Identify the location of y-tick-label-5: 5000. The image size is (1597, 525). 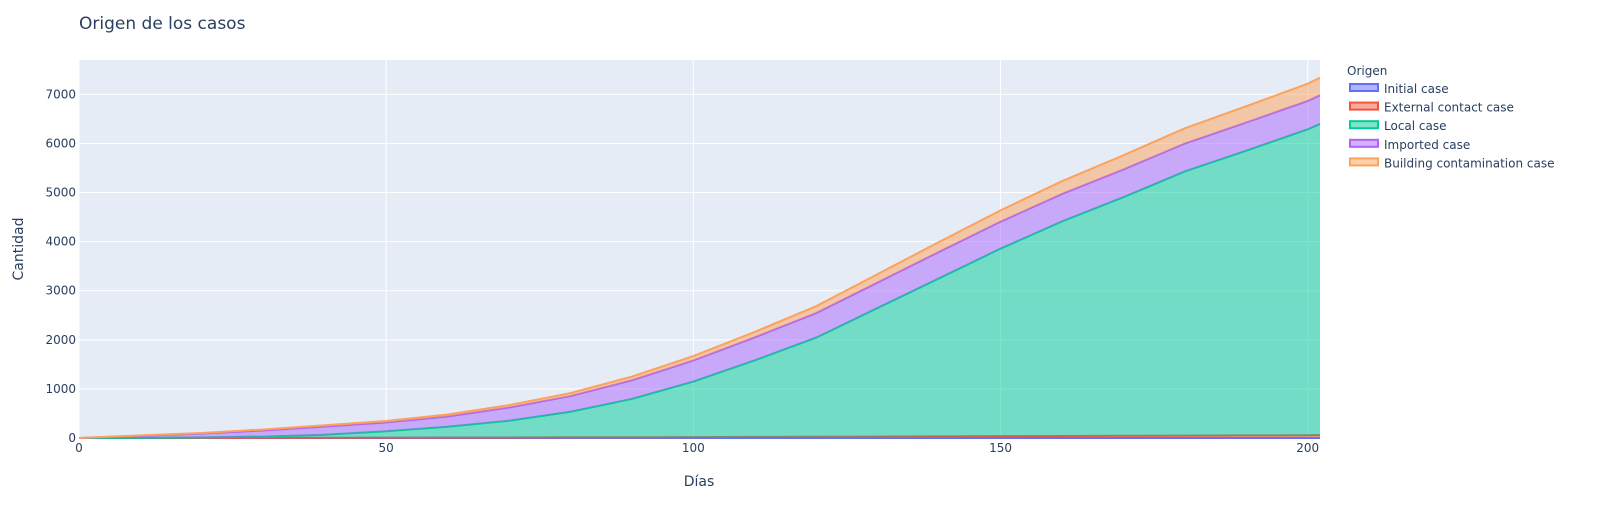
(60, 193).